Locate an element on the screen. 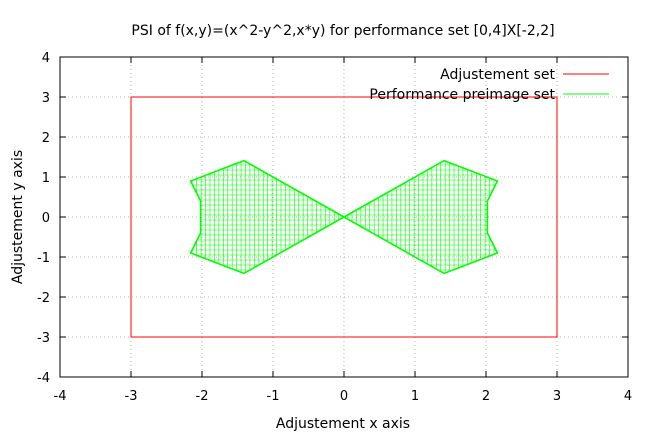 The height and width of the screenshot is (436, 654). y-tick-label: -2 is located at coordinates (43, 298).